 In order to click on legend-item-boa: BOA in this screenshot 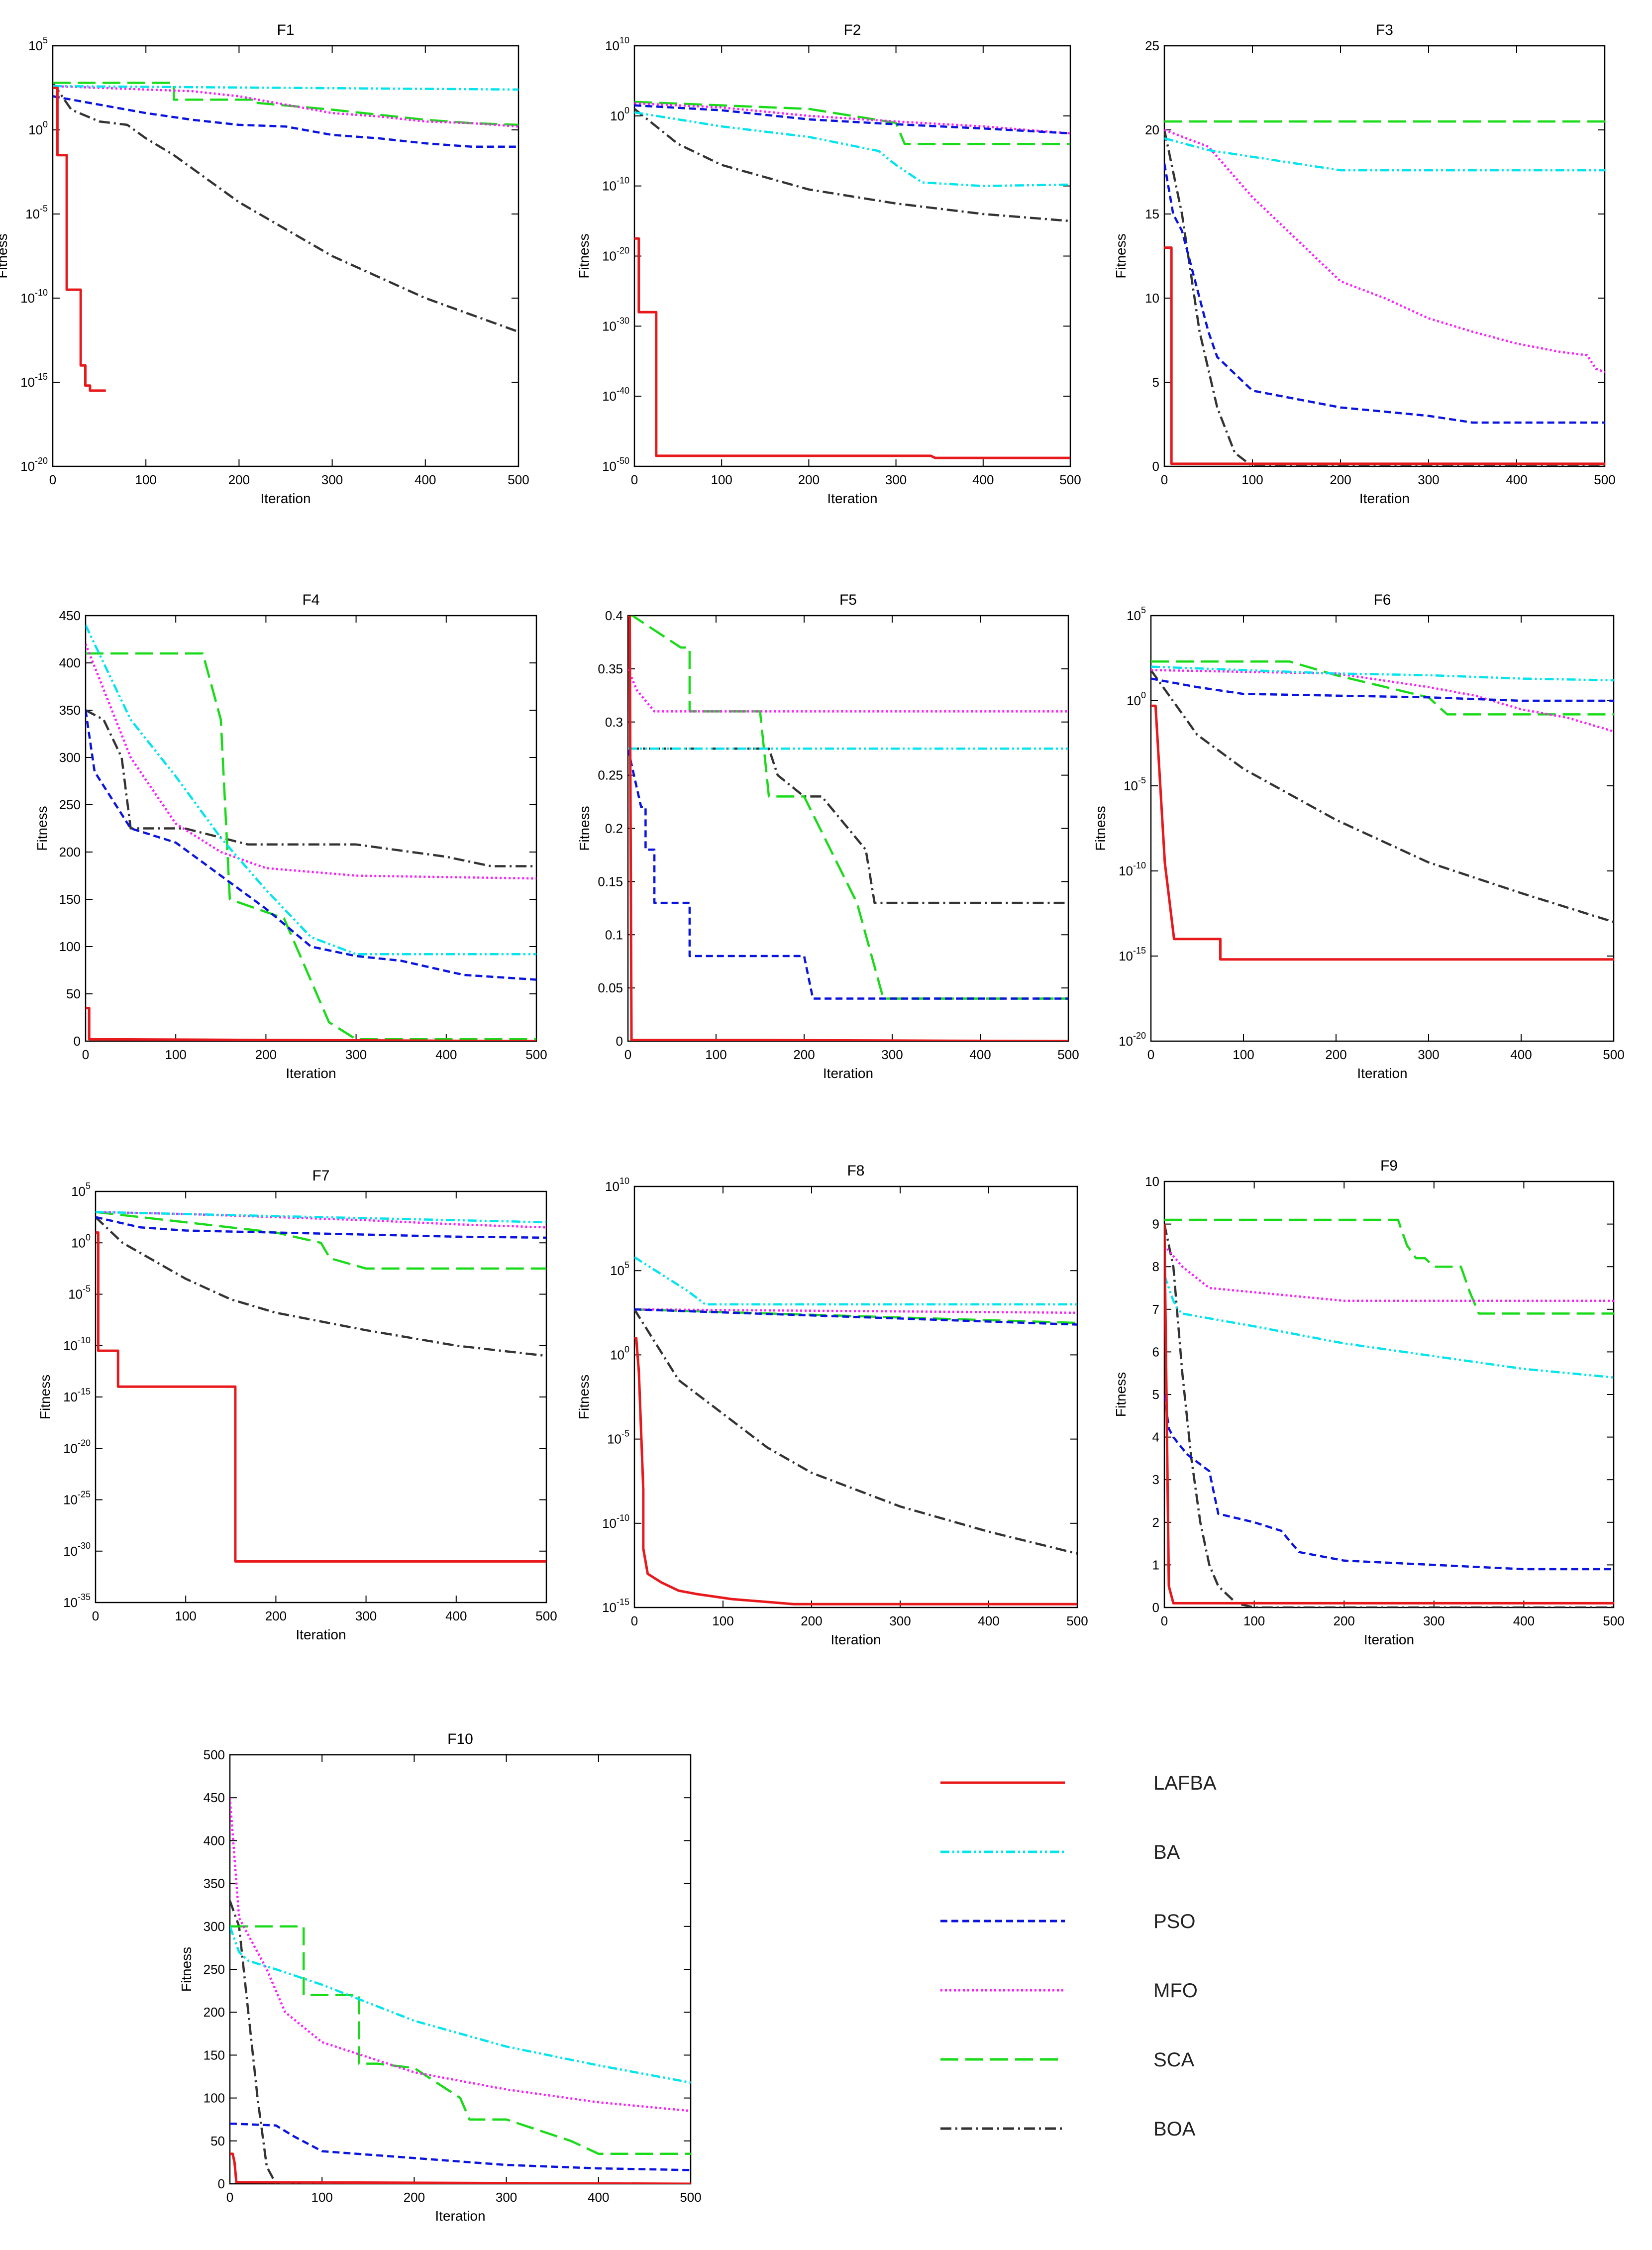, I will do `click(1068, 2129)`.